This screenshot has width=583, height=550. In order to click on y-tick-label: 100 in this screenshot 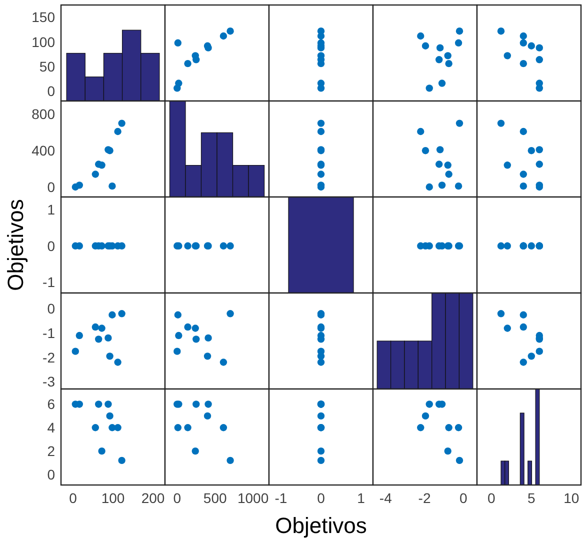, I will do `click(44, 42)`.